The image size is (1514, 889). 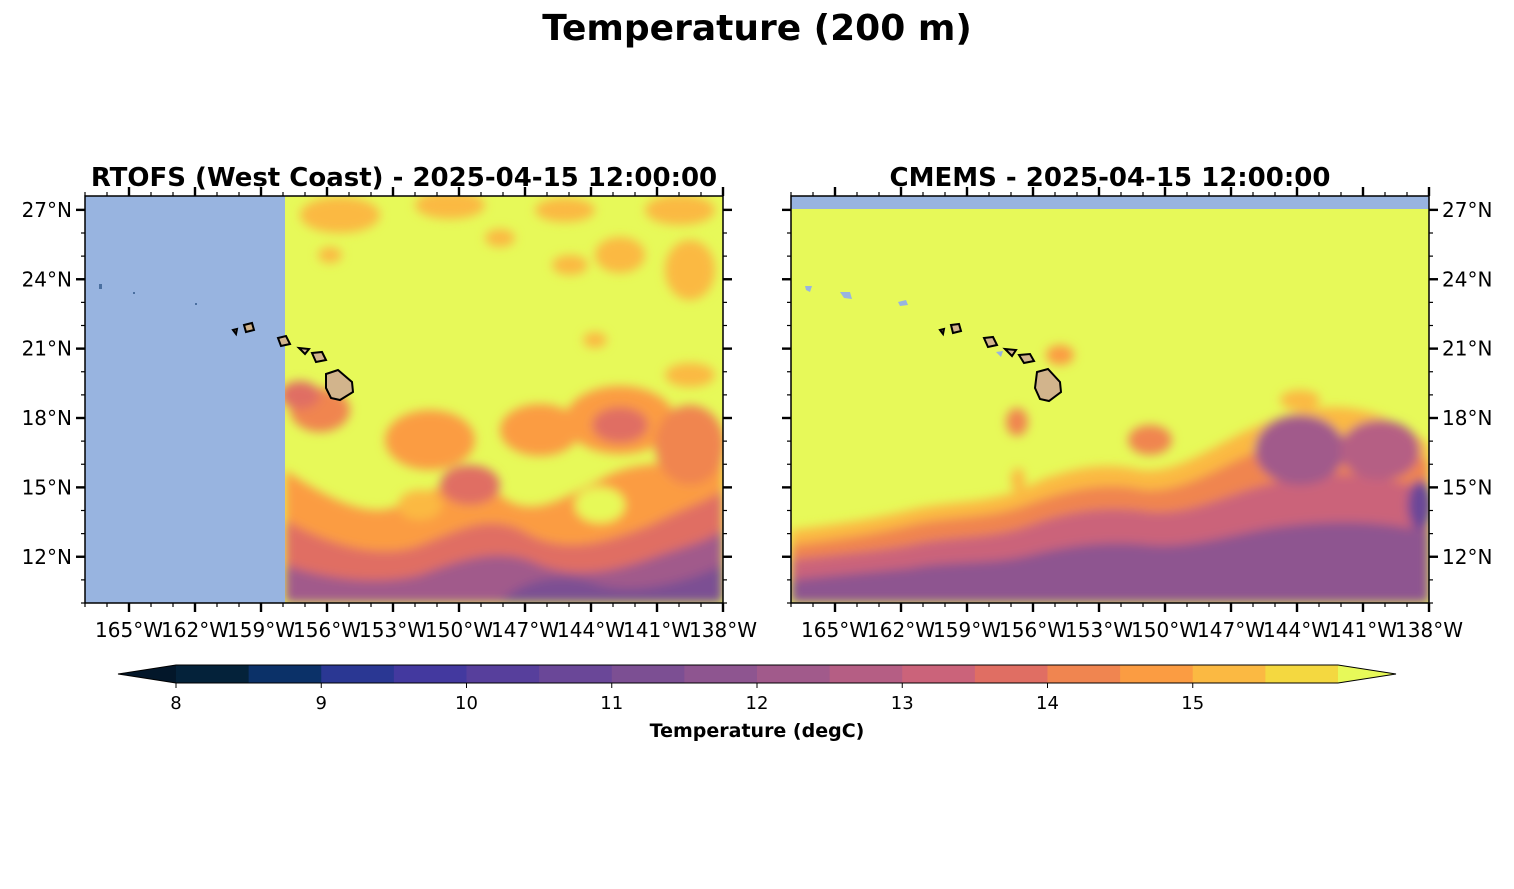 I want to click on panel-title-cmems: CMEMS - 2025-04-15 12:00:00, so click(x=1110, y=178).